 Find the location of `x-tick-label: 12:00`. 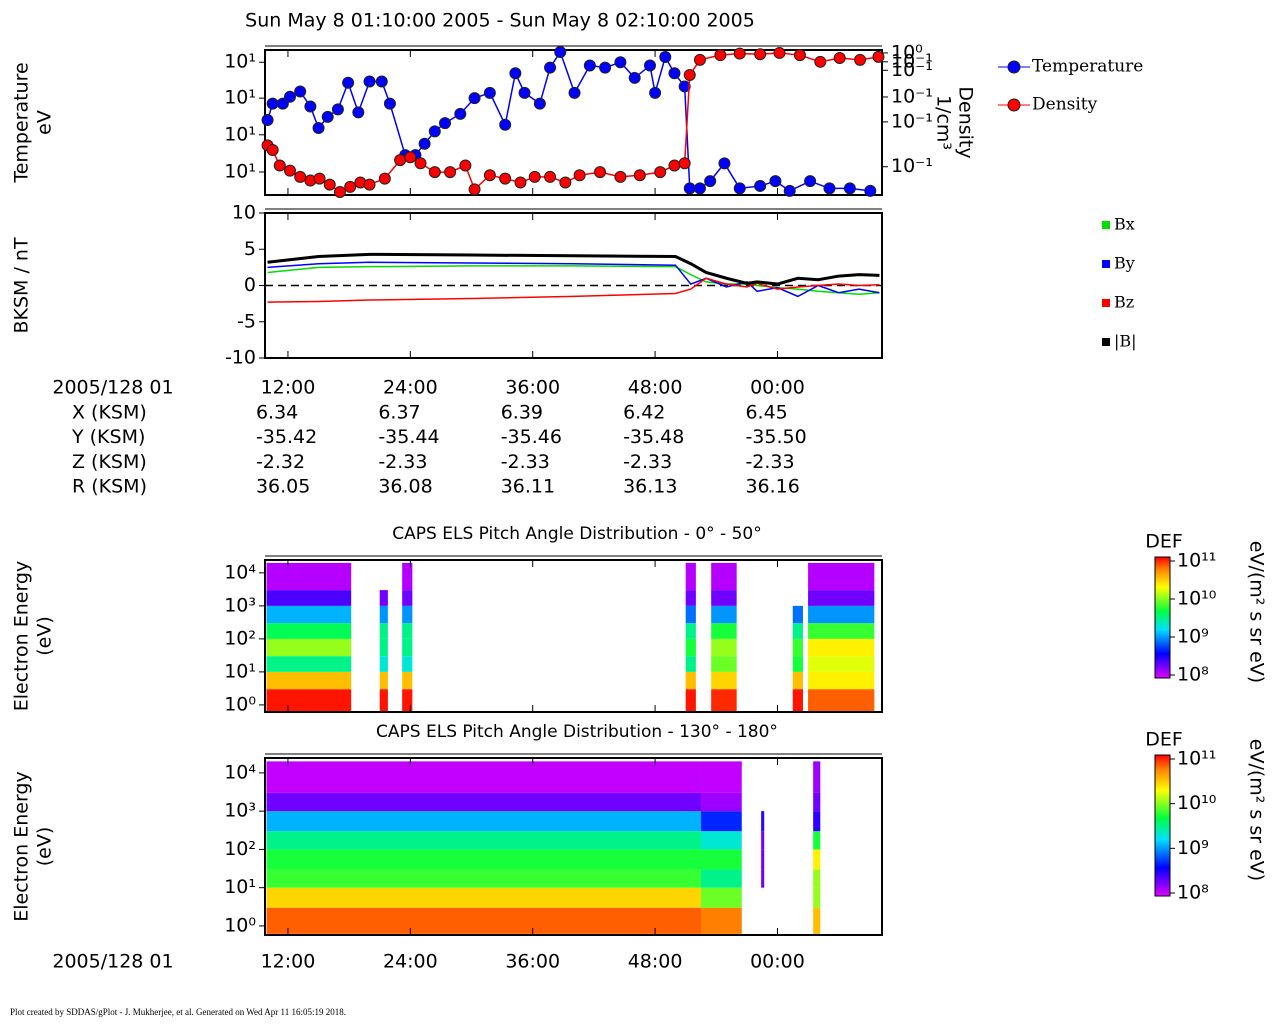

x-tick-label: 12:00 is located at coordinates (288, 962).